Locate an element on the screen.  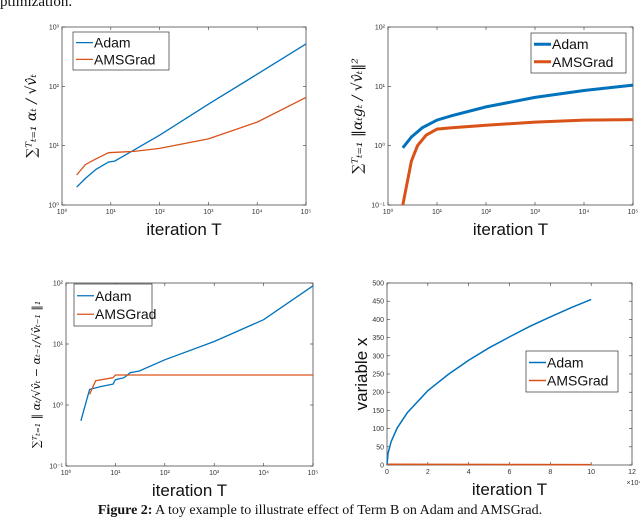
x-tick-label: 2 is located at coordinates (428, 472).